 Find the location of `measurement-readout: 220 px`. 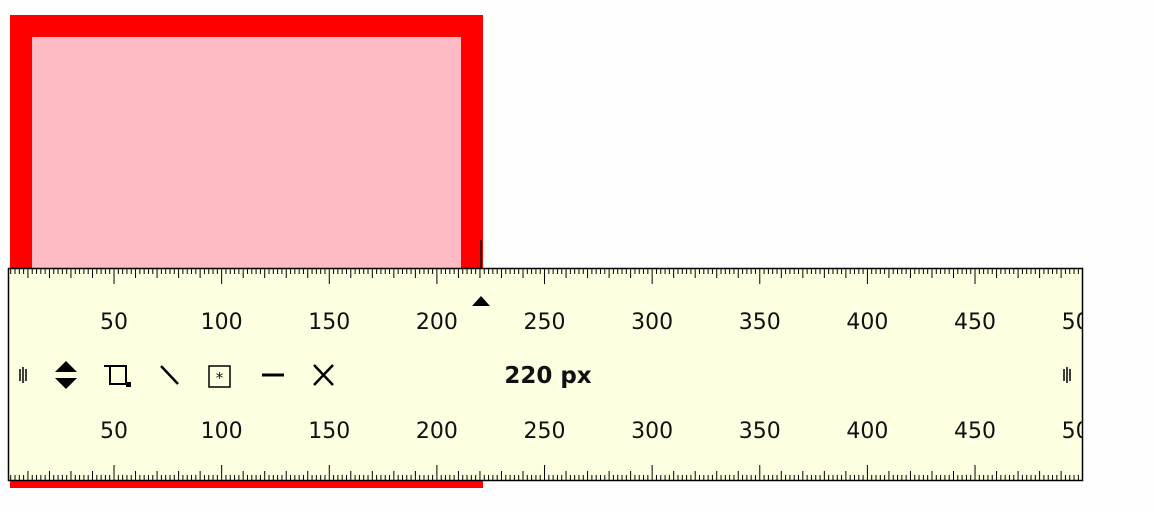

measurement-readout: 220 px is located at coordinates (547, 376).